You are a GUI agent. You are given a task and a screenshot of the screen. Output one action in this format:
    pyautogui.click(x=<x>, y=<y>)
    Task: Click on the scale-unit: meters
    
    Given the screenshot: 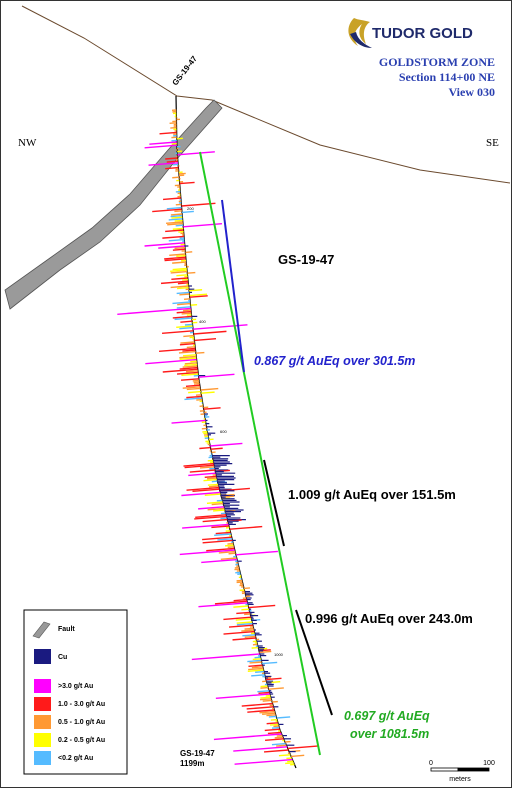 What is the action you would take?
    pyautogui.click(x=460, y=779)
    